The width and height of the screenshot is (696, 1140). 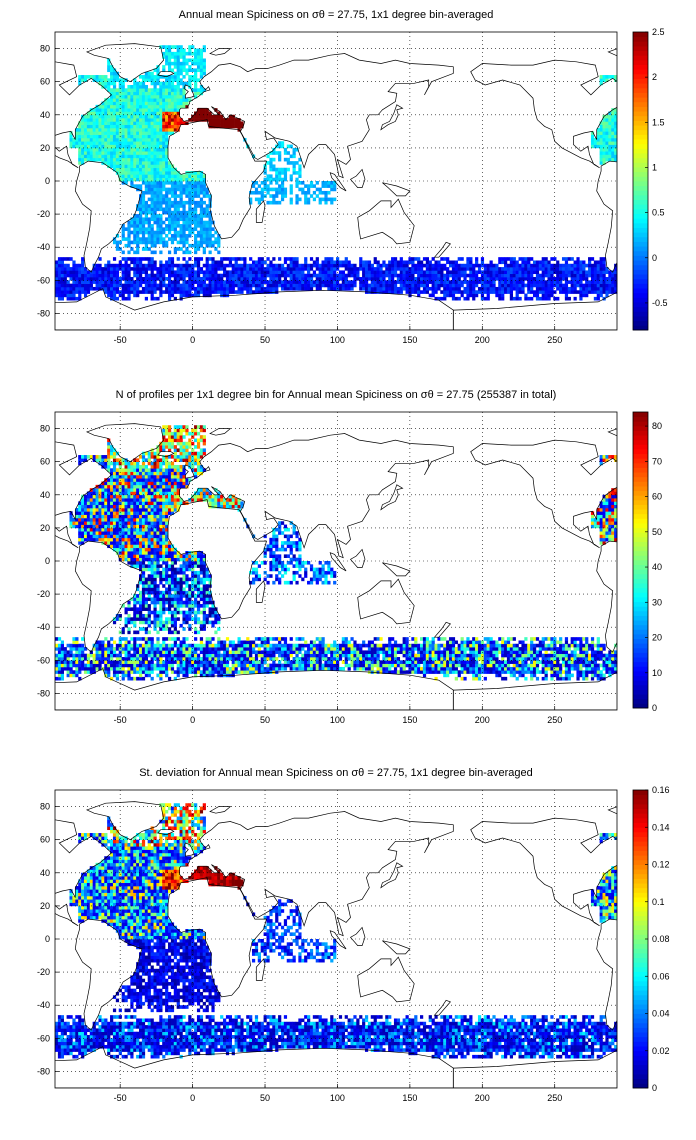 What do you see at coordinates (640, 156) in the screenshot?
I see `colorbar-swatch` at bounding box center [640, 156].